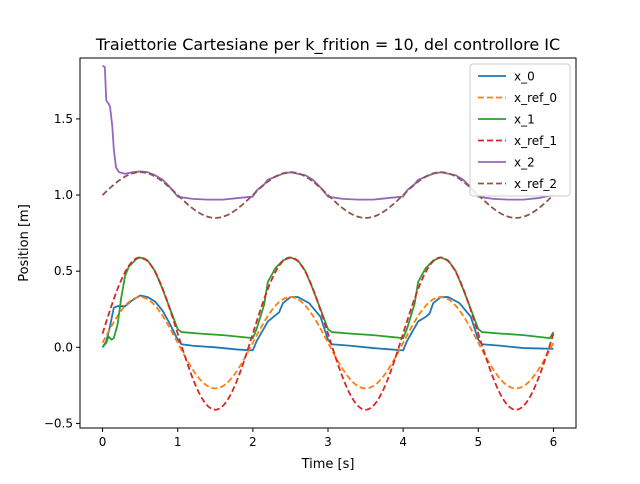 The image size is (640, 484). Describe the element at coordinates (253, 442) in the screenshot. I see `x-tick-label: 2` at that location.